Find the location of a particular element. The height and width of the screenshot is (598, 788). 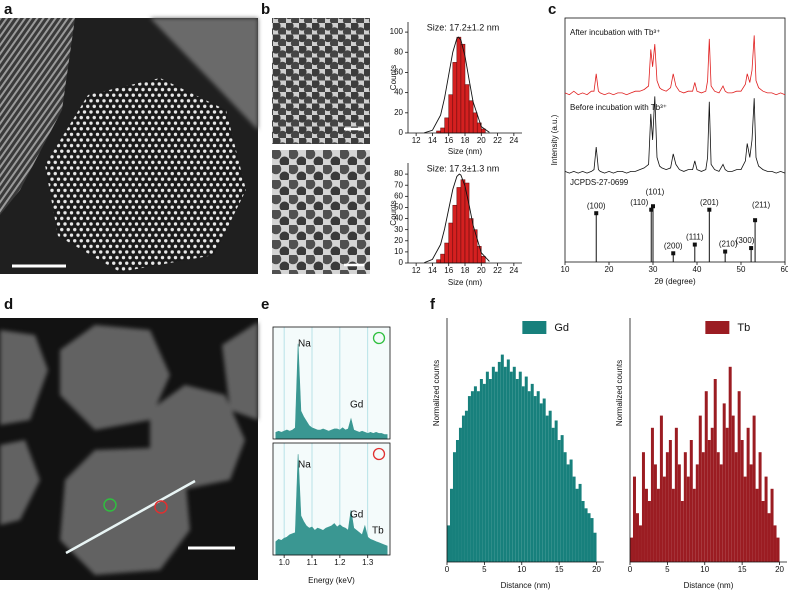

y-axis-label: Counts is located at coordinates (393, 77).